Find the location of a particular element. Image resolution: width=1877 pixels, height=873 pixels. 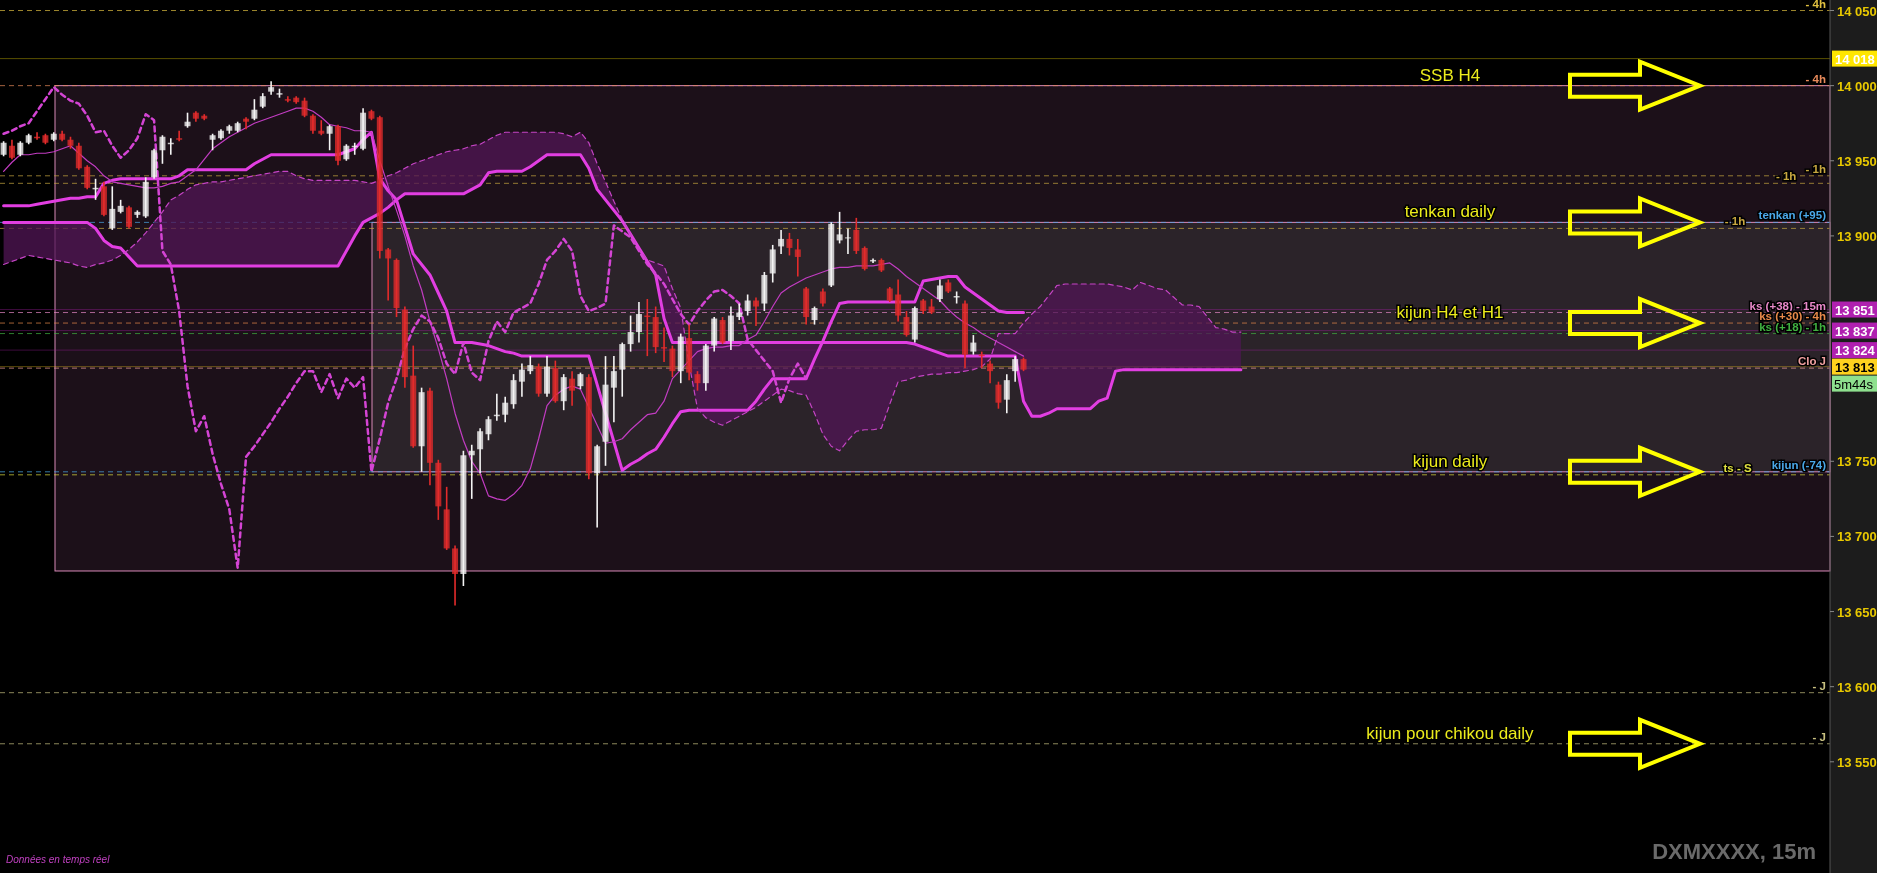

y-tick-label: 13 750 is located at coordinates (1857, 462).